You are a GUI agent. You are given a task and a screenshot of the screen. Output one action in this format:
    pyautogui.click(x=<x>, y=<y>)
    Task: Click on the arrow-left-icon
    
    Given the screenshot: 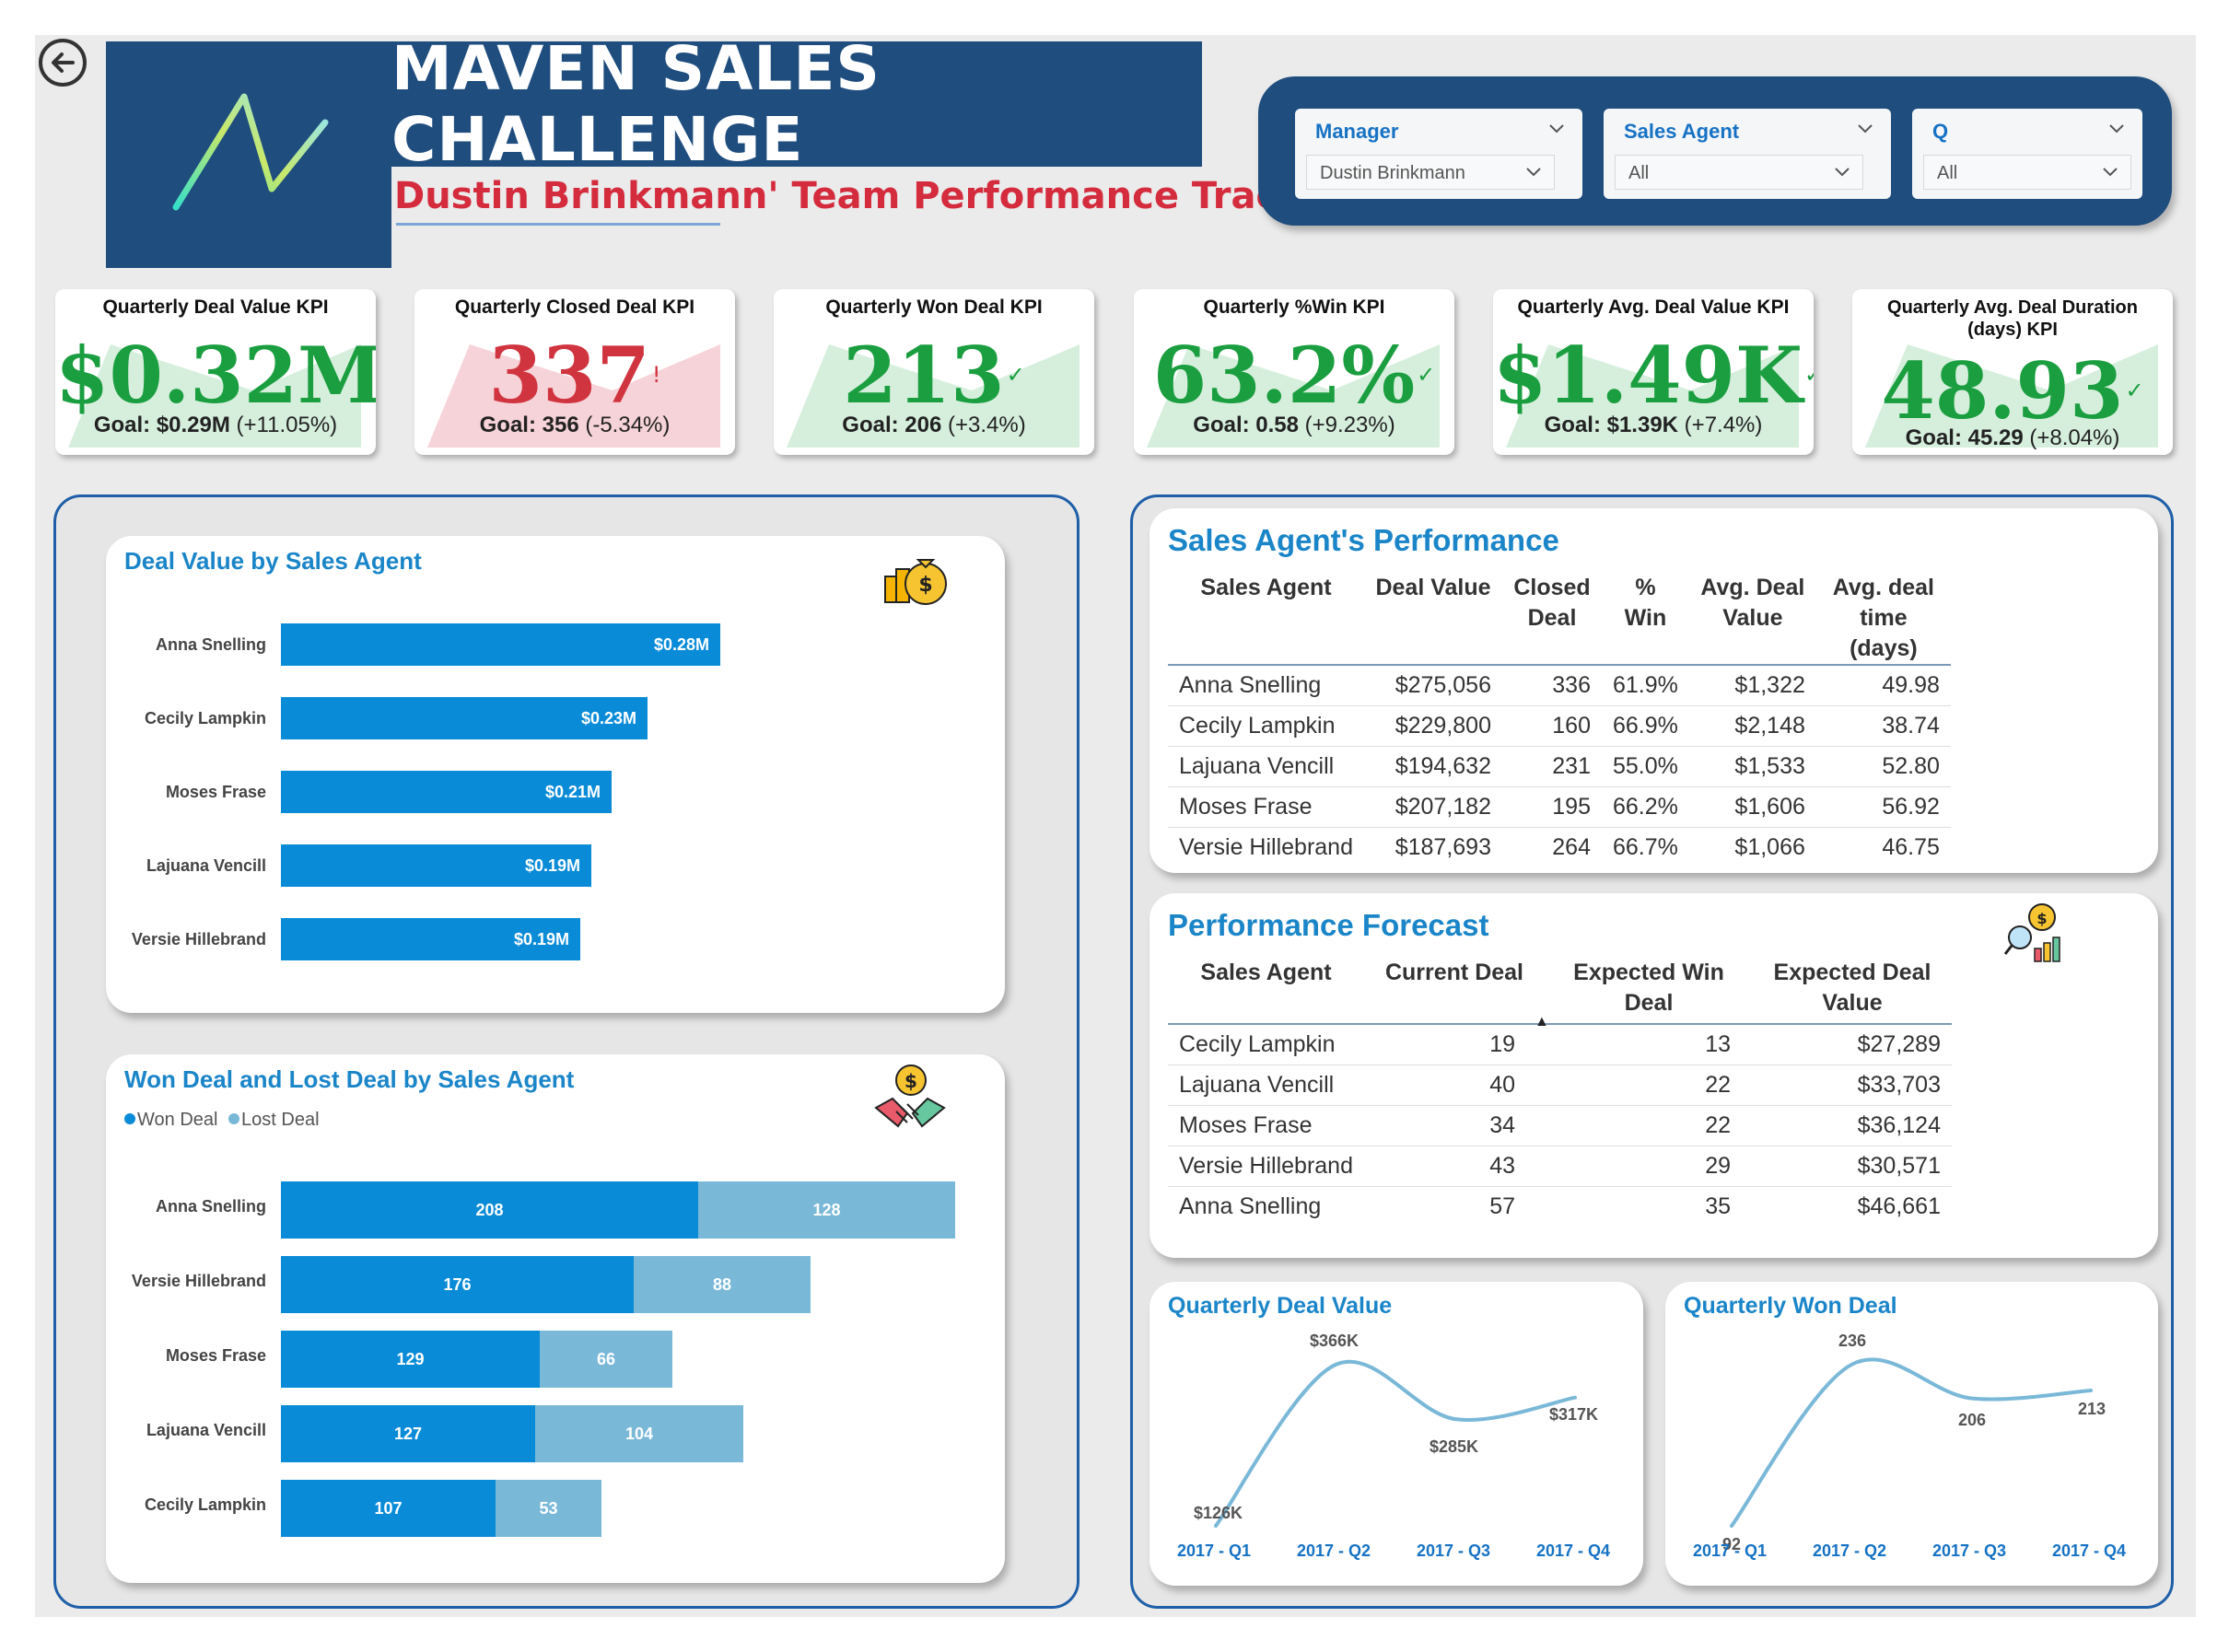 What is the action you would take?
    pyautogui.click(x=63, y=62)
    